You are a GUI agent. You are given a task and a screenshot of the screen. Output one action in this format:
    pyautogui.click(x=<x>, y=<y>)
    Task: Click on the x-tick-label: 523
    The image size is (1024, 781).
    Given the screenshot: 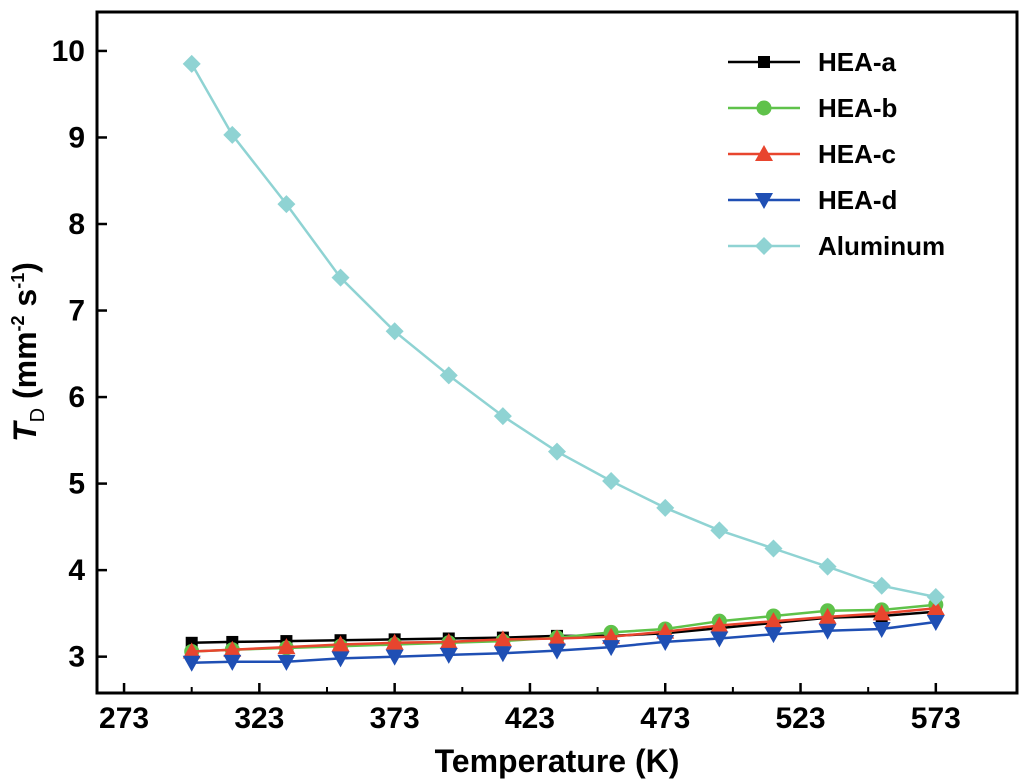 What is the action you would take?
    pyautogui.click(x=800, y=718)
    